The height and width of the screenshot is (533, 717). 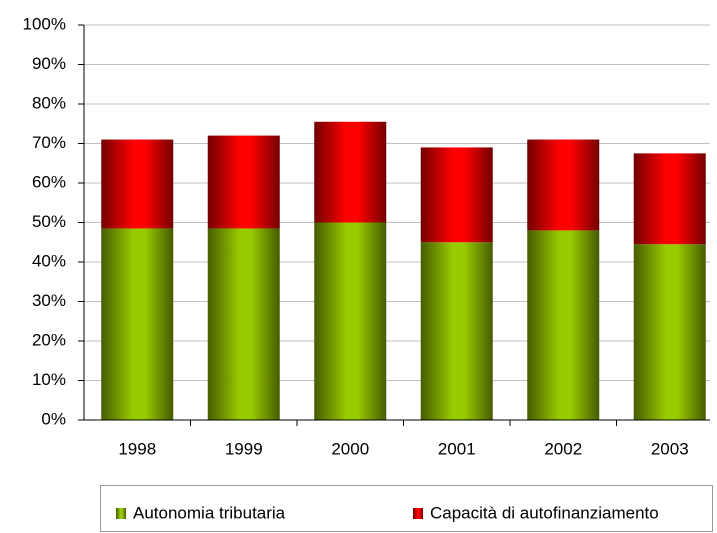 What do you see at coordinates (49, 339) in the screenshot?
I see `y-tick-label: 20%` at bounding box center [49, 339].